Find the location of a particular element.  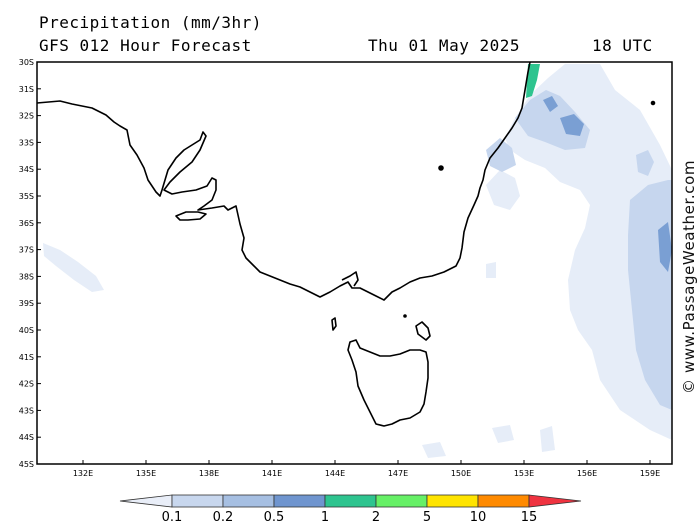

lat-tick-label: 40S is located at coordinates (26, 330).